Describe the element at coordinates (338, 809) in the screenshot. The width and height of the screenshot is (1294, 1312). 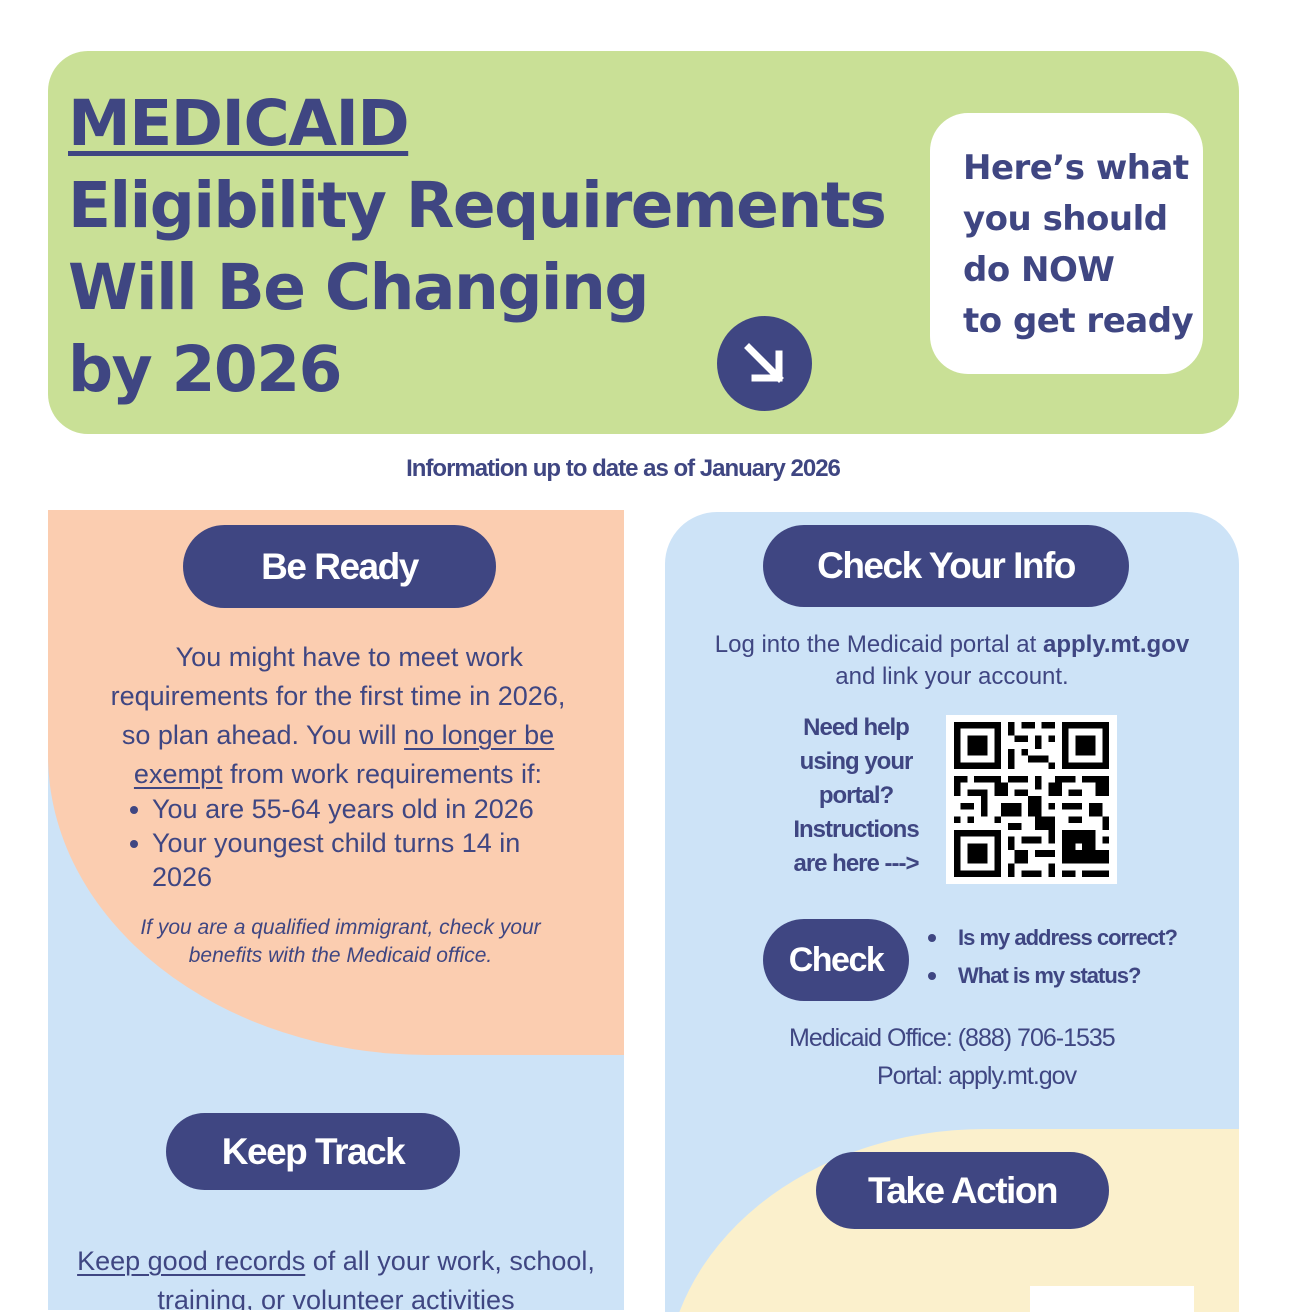
I see `list-item: You are 55-64 years old in 2026` at that location.